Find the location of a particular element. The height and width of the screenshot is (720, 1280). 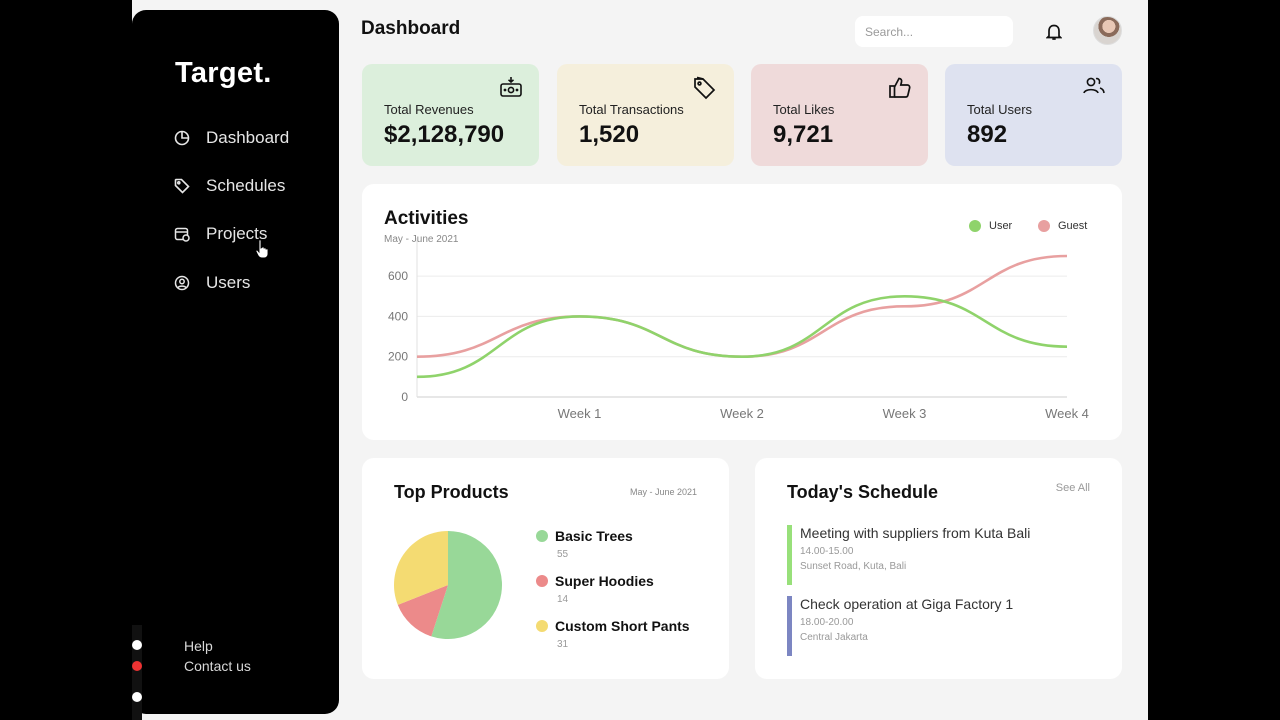

top-products-title: Top Products is located at coordinates (451, 492).